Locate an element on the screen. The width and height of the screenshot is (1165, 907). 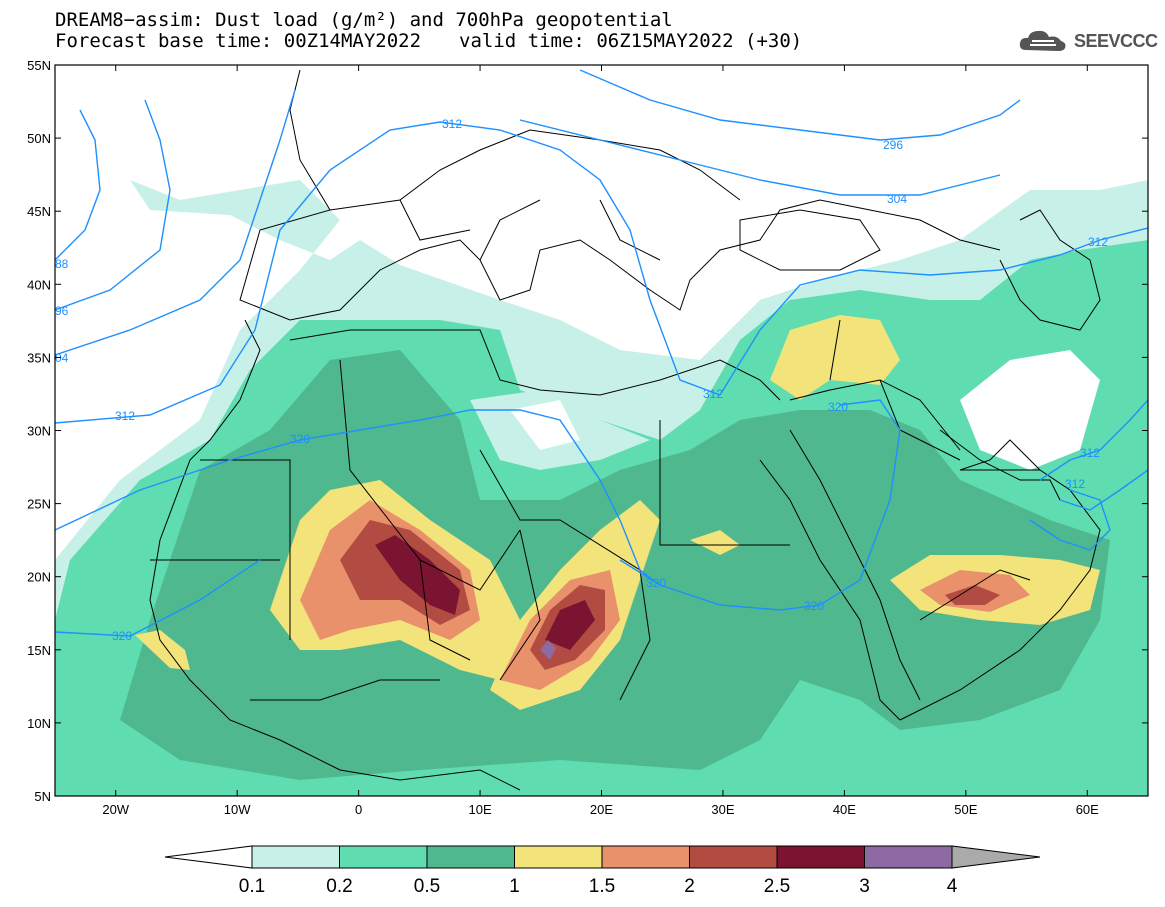
contour-label: 04 is located at coordinates (62, 358).